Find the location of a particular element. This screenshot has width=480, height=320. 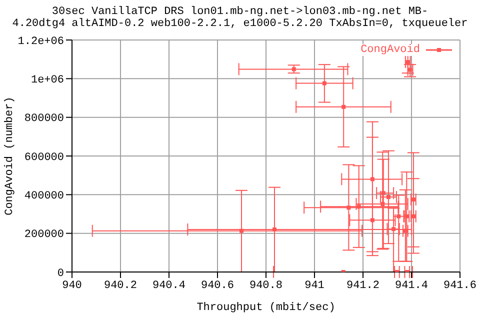

x-tick-label: 941.6 is located at coordinates (460, 286).